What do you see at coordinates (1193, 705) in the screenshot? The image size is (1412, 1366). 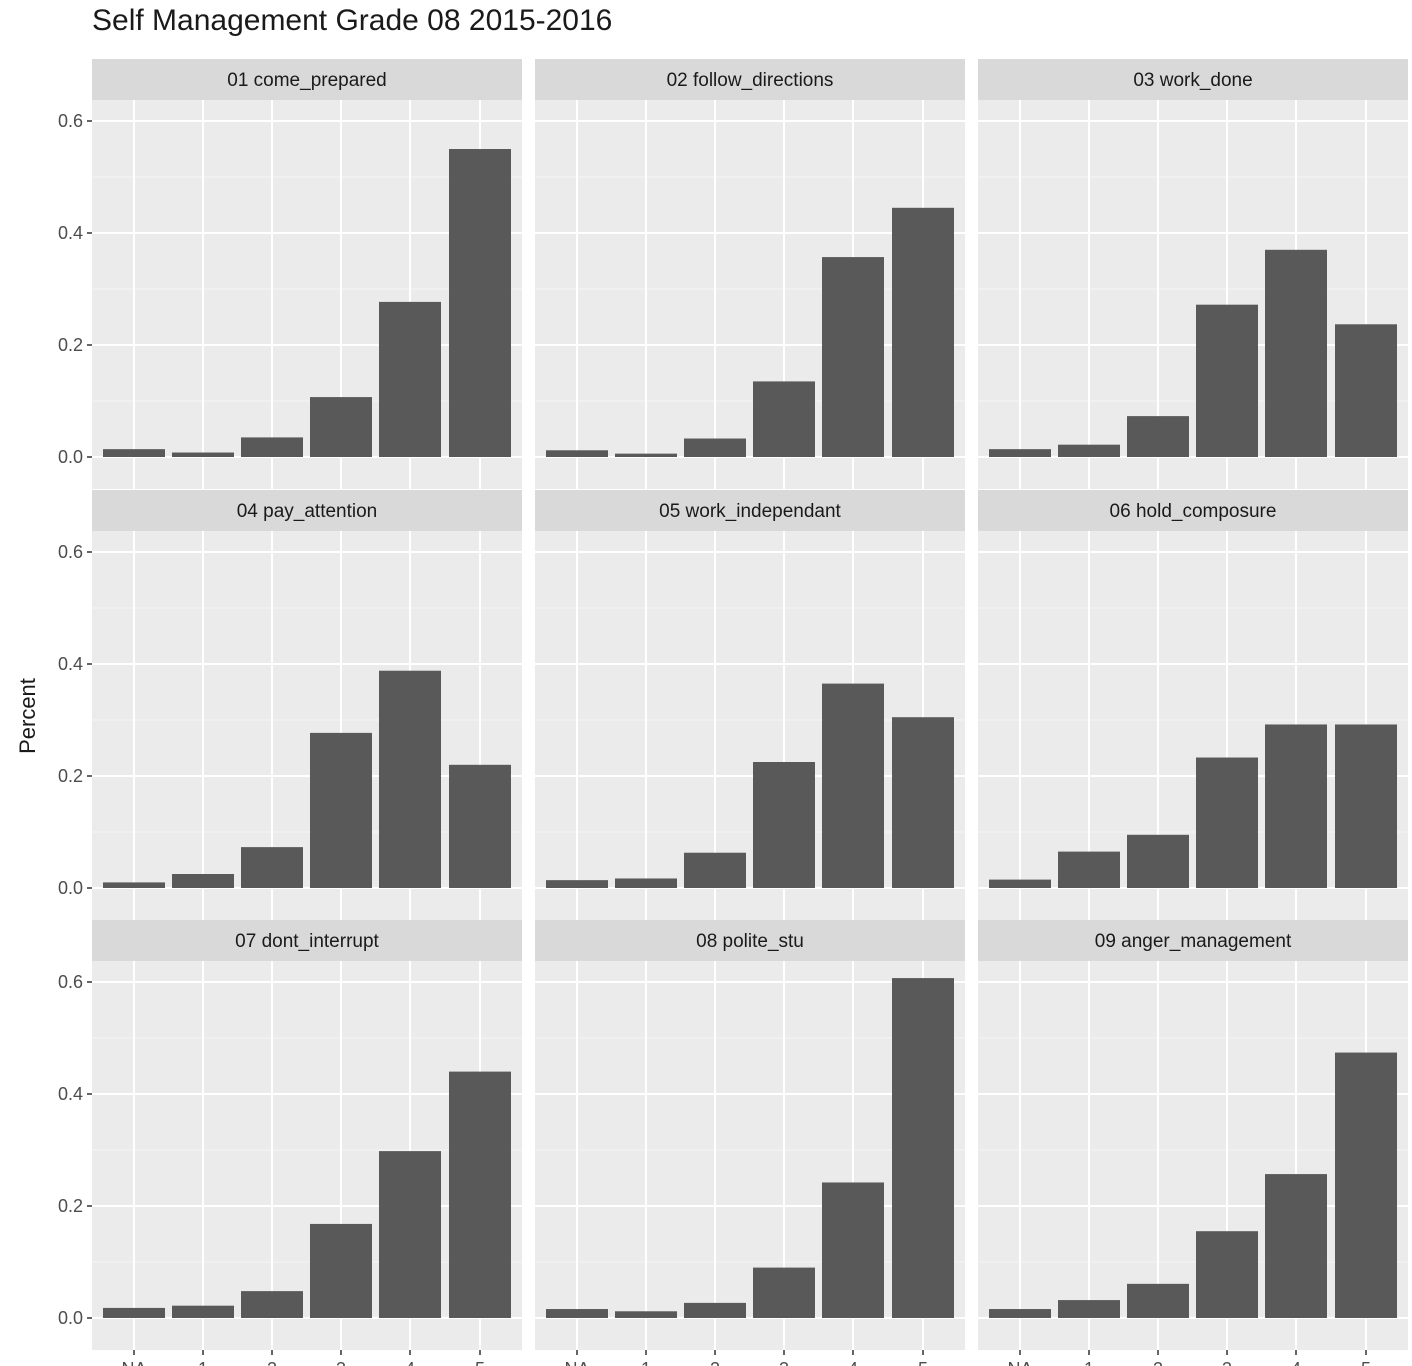 I see `facet-panel: 06 hold_composure` at bounding box center [1193, 705].